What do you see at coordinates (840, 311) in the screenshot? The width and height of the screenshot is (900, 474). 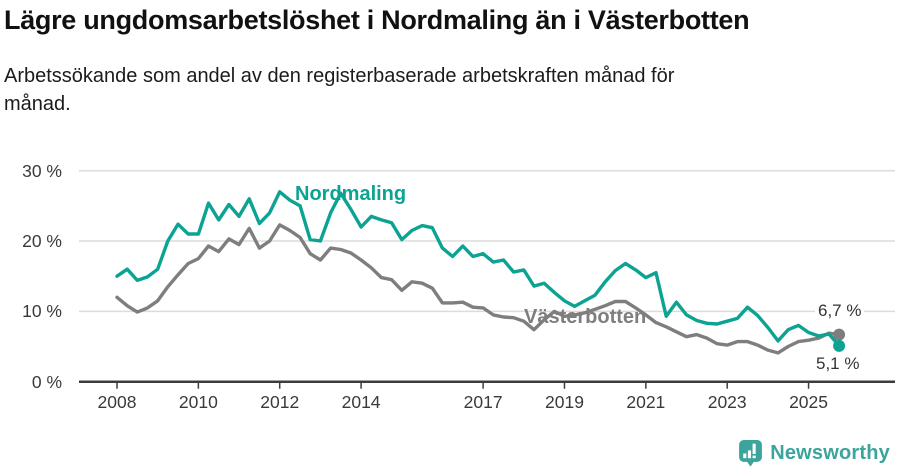 I see `end-value-label-vasterbotten: 6,7 %` at bounding box center [840, 311].